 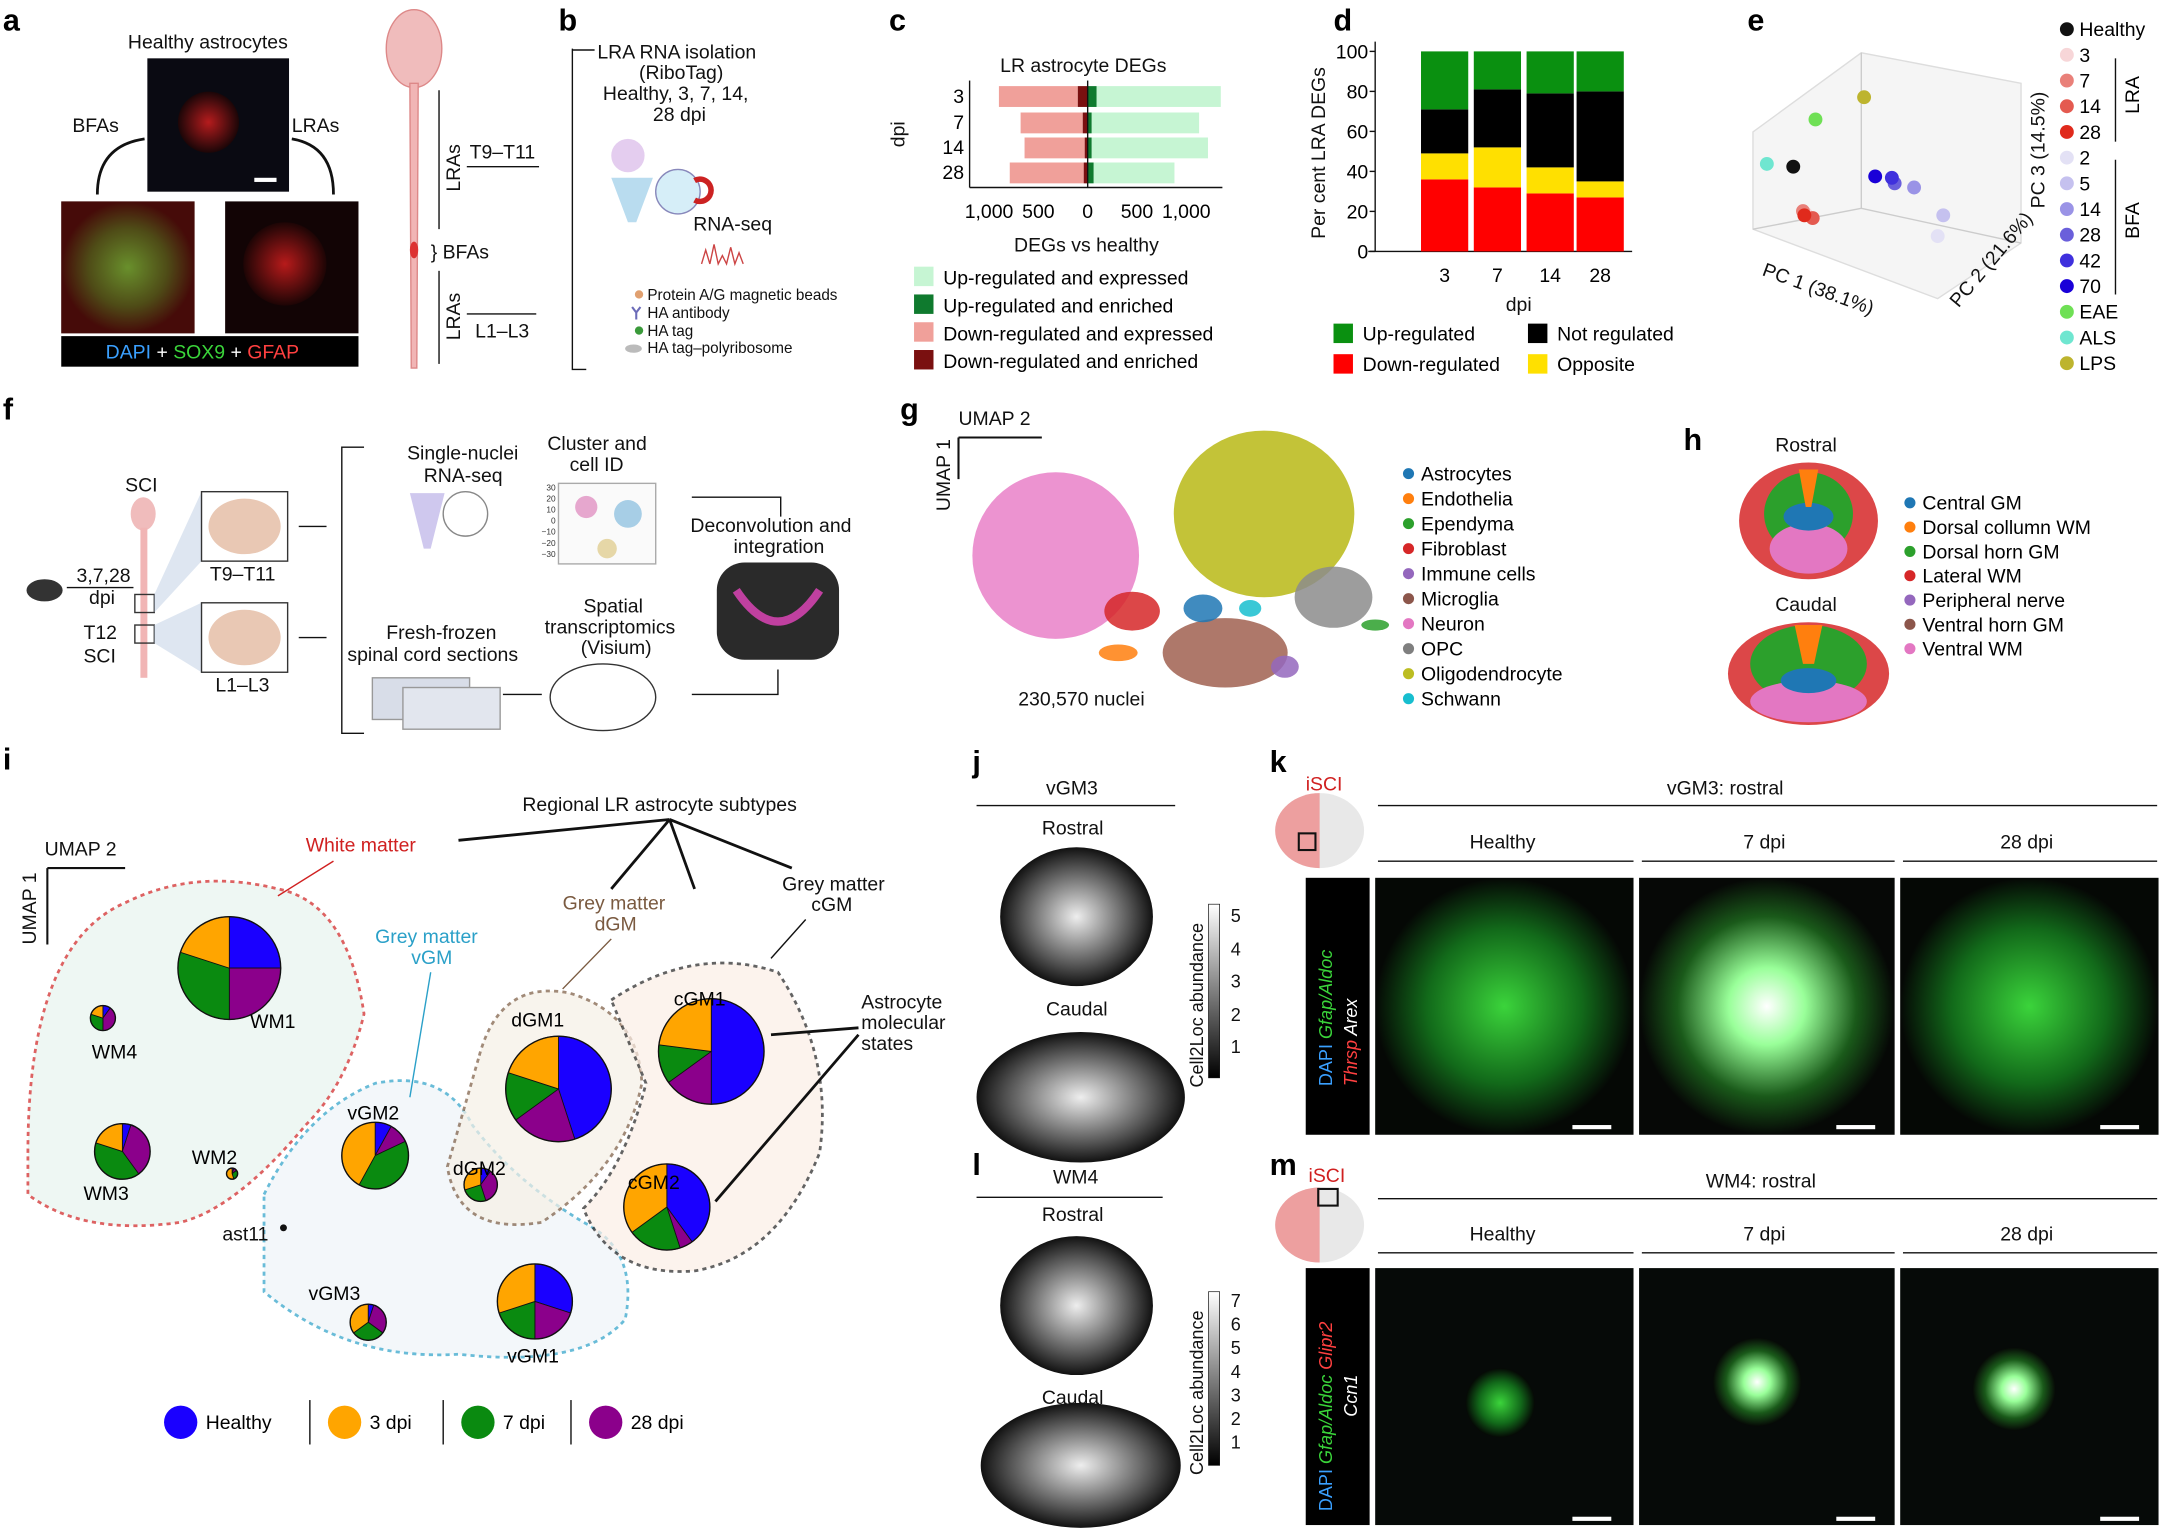 I want to click on bfa-gfap-overlay, so click(x=128, y=267).